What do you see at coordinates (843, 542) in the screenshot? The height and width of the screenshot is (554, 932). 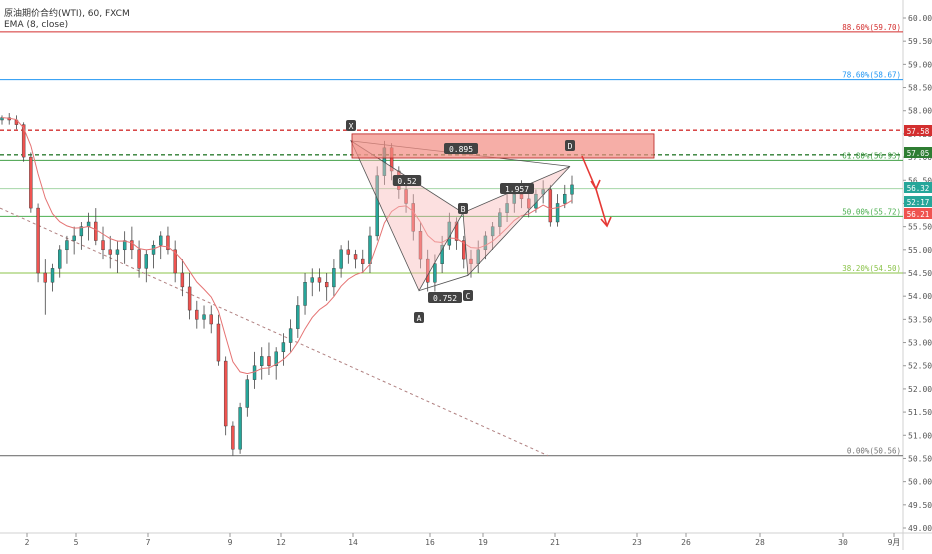 I see `time-tick-label: 30` at bounding box center [843, 542].